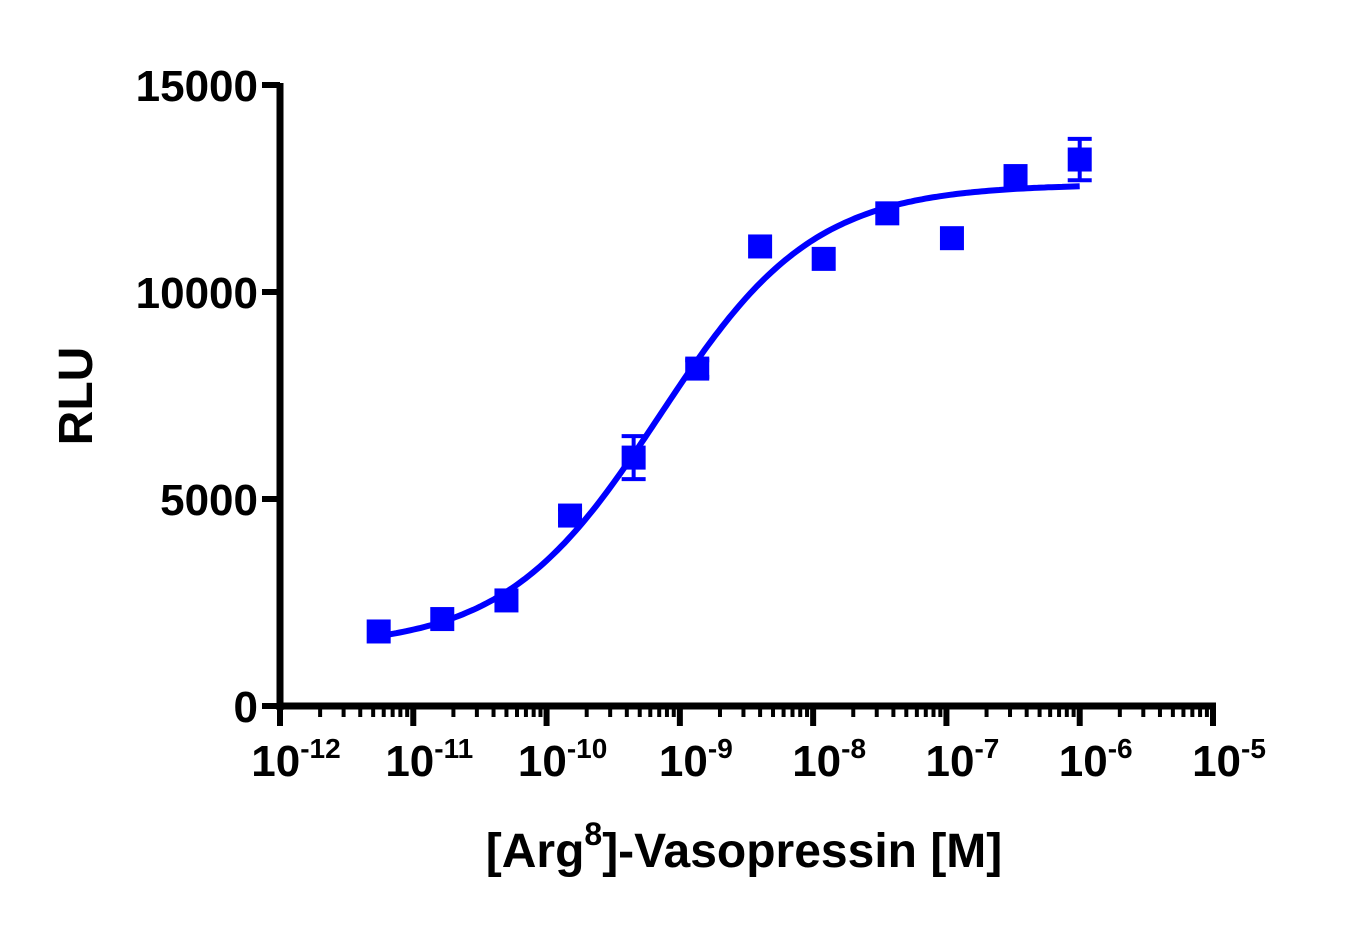 Image resolution: width=1356 pixels, height=927 pixels. Describe the element at coordinates (562, 759) in the screenshot. I see `x-tick-label: 10⁻¹⁰` at that location.